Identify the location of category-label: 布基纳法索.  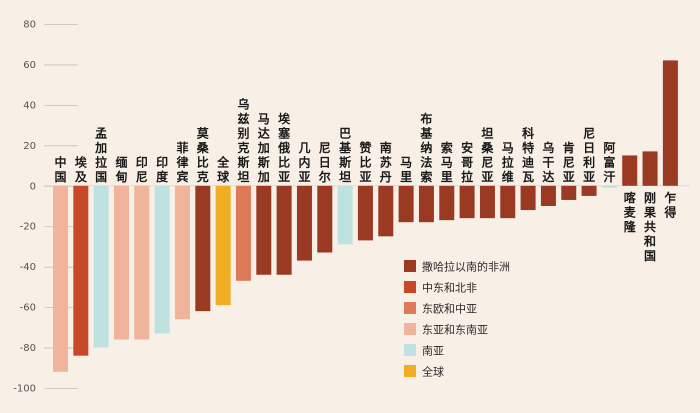
(426, 147).